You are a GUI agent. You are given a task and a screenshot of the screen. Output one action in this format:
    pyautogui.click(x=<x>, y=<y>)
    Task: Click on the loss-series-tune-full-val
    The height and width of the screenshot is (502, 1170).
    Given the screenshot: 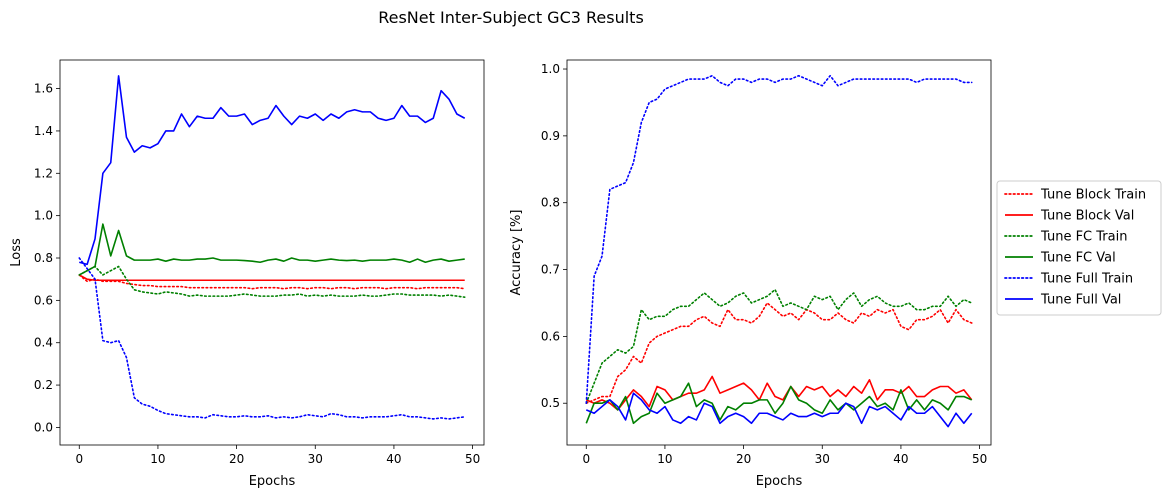 What is the action you would take?
    pyautogui.click(x=272, y=170)
    